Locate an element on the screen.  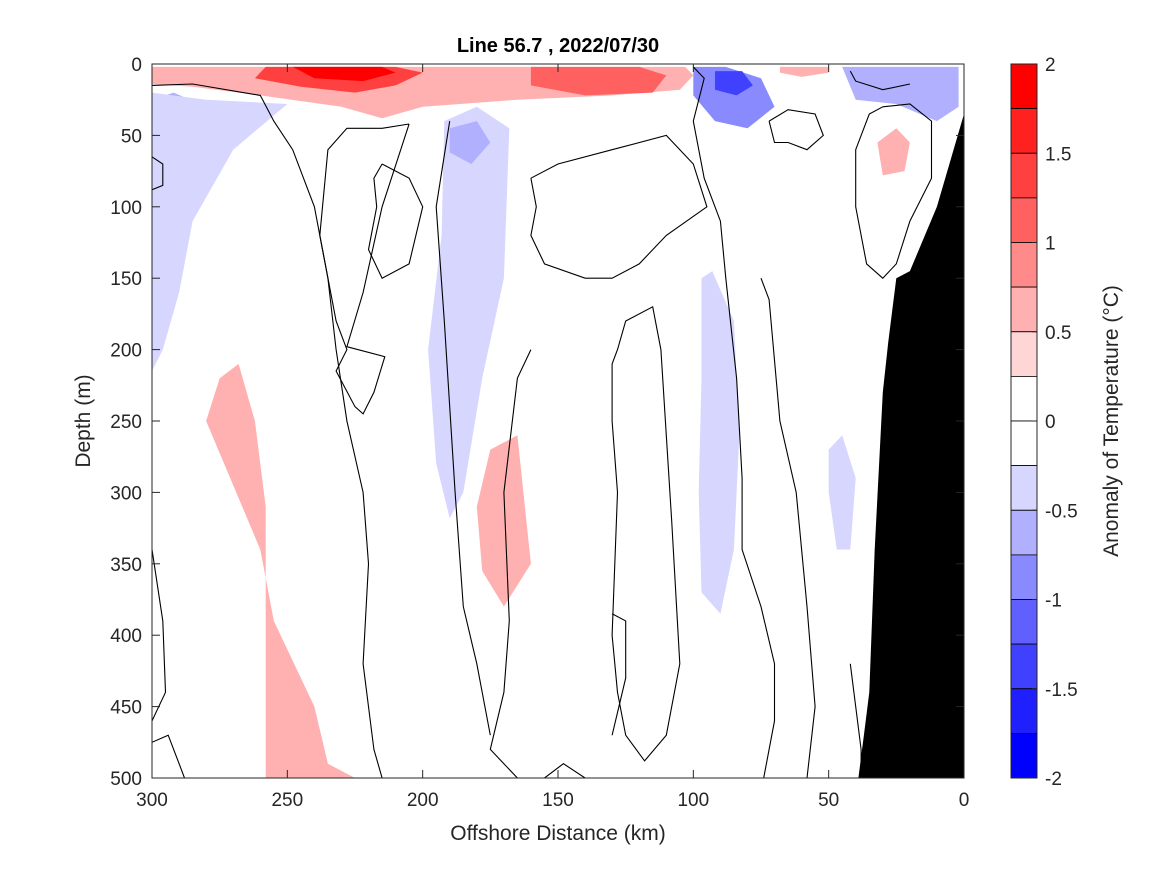
anomaly-region-near-shore-cold-surface is located at coordinates (900, 94).